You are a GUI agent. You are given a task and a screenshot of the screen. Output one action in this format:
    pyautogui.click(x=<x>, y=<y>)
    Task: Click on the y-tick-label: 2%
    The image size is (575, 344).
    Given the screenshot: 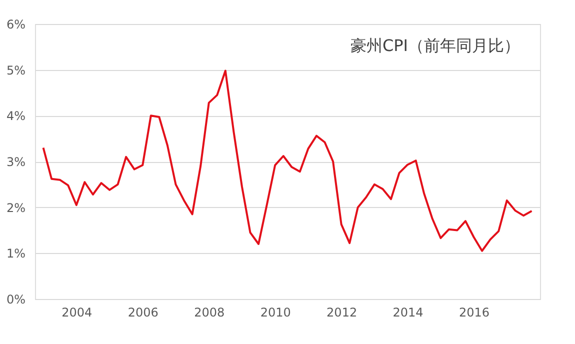 What is the action you would take?
    pyautogui.click(x=16, y=207)
    